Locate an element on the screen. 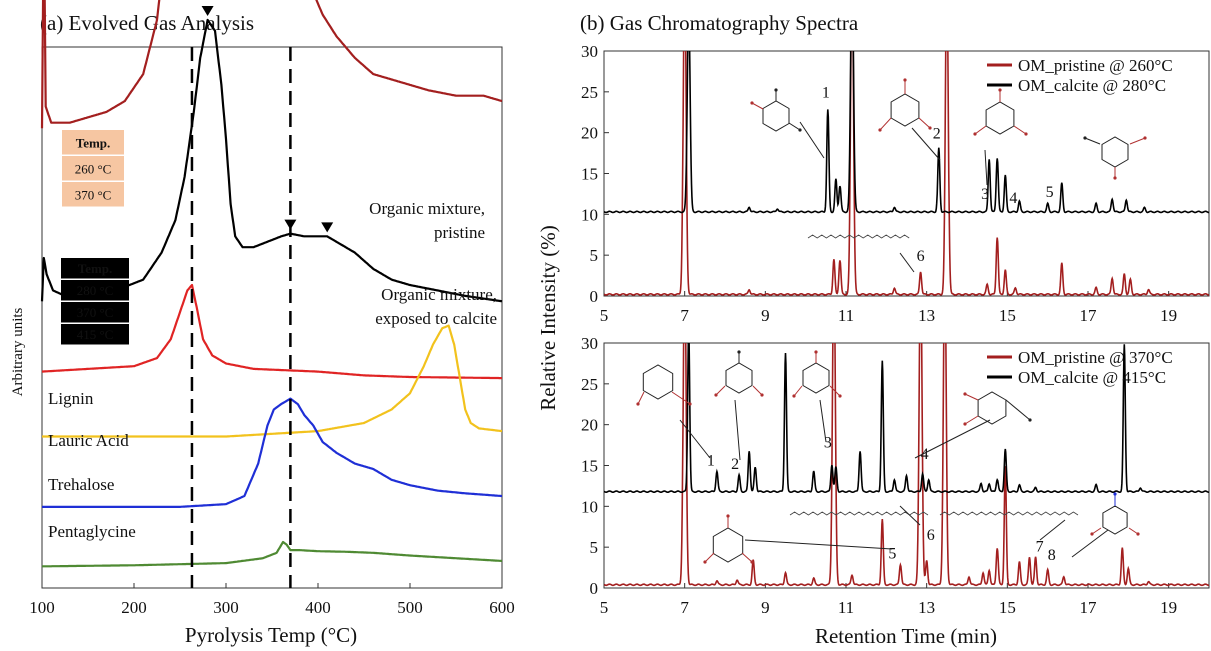  panel-a-series-label: Lignin is located at coordinates (71, 398).